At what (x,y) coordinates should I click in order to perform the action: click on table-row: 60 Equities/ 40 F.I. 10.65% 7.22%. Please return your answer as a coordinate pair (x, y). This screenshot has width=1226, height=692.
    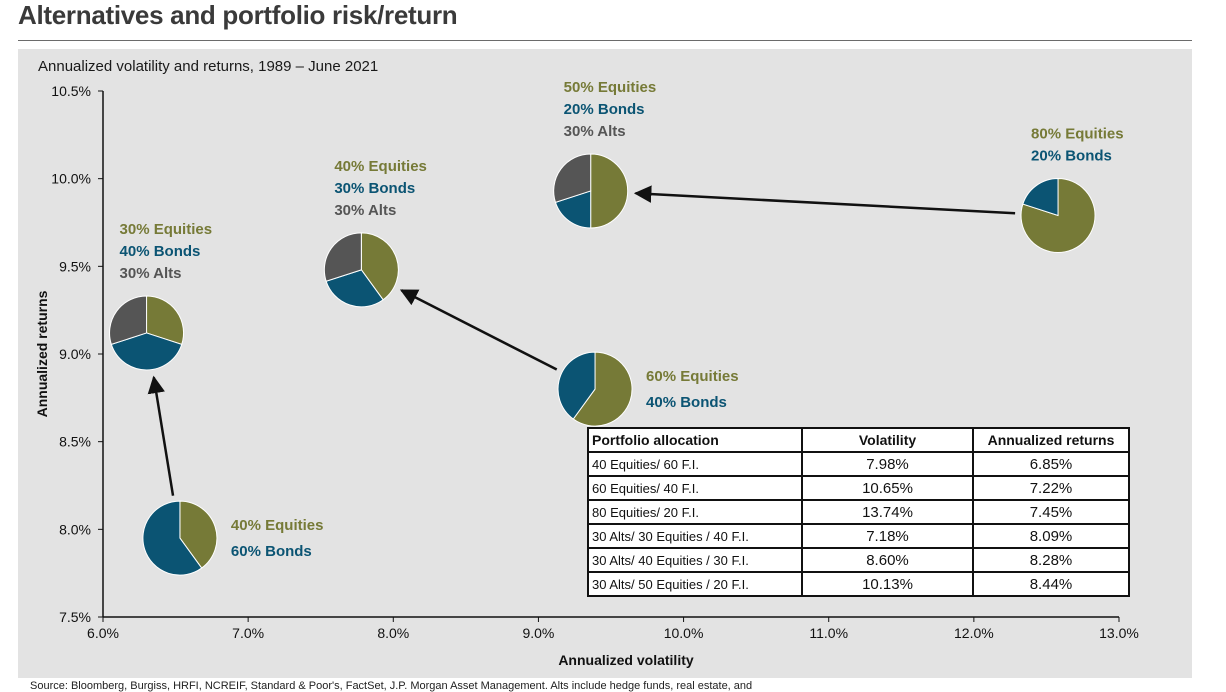
    Looking at the image, I should click on (858, 488).